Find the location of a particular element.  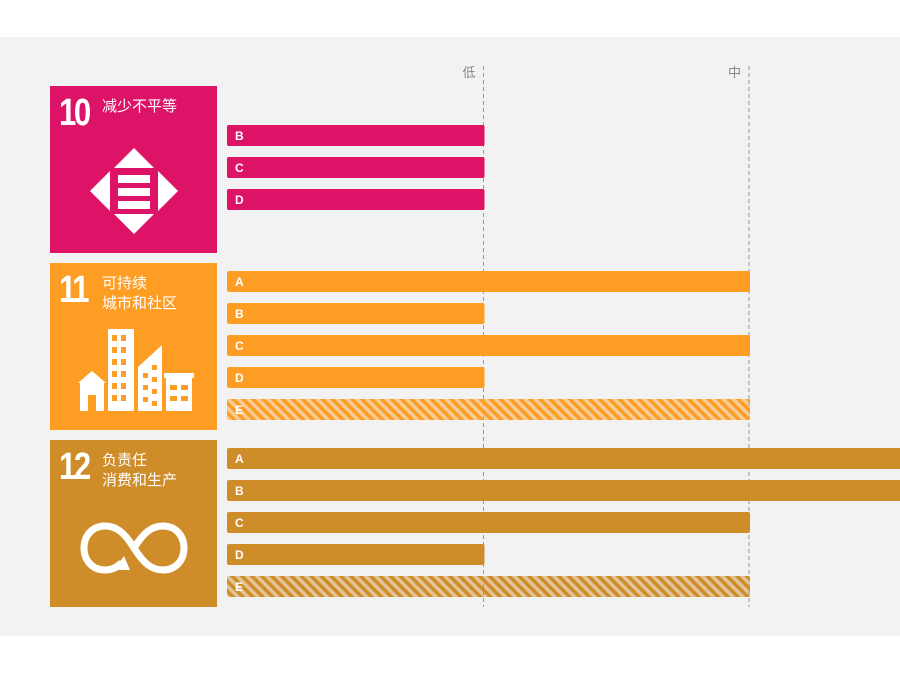

goal-number: 11 is located at coordinates (74, 290).